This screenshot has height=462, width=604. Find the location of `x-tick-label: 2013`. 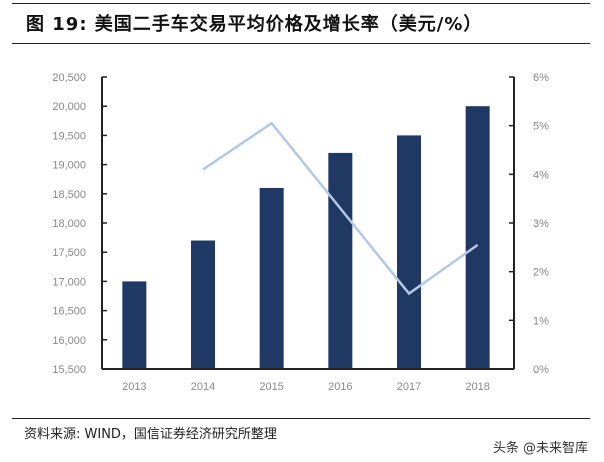

x-tick-label: 2013 is located at coordinates (134, 387).